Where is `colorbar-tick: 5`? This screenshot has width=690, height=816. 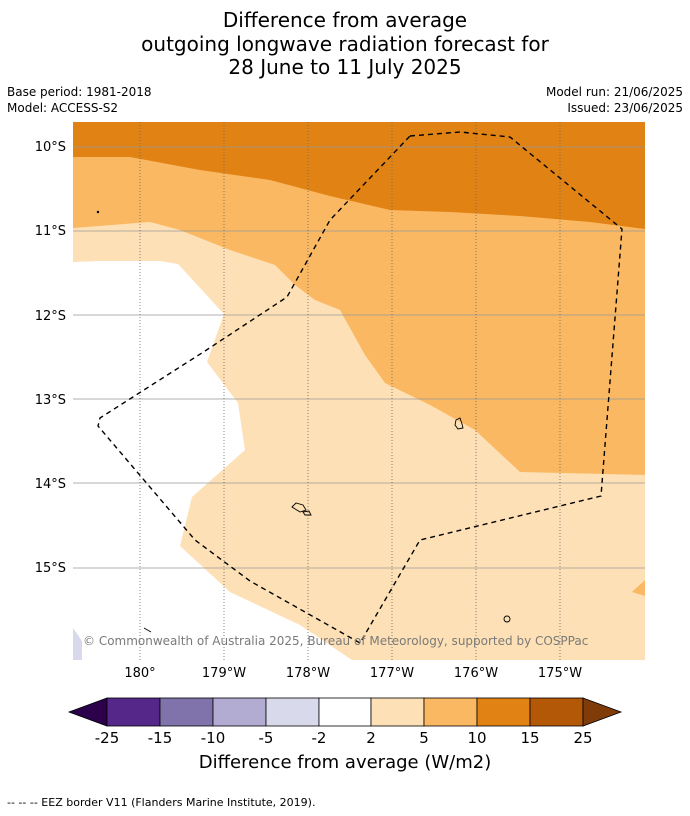
colorbar-tick: 5 is located at coordinates (424, 738).